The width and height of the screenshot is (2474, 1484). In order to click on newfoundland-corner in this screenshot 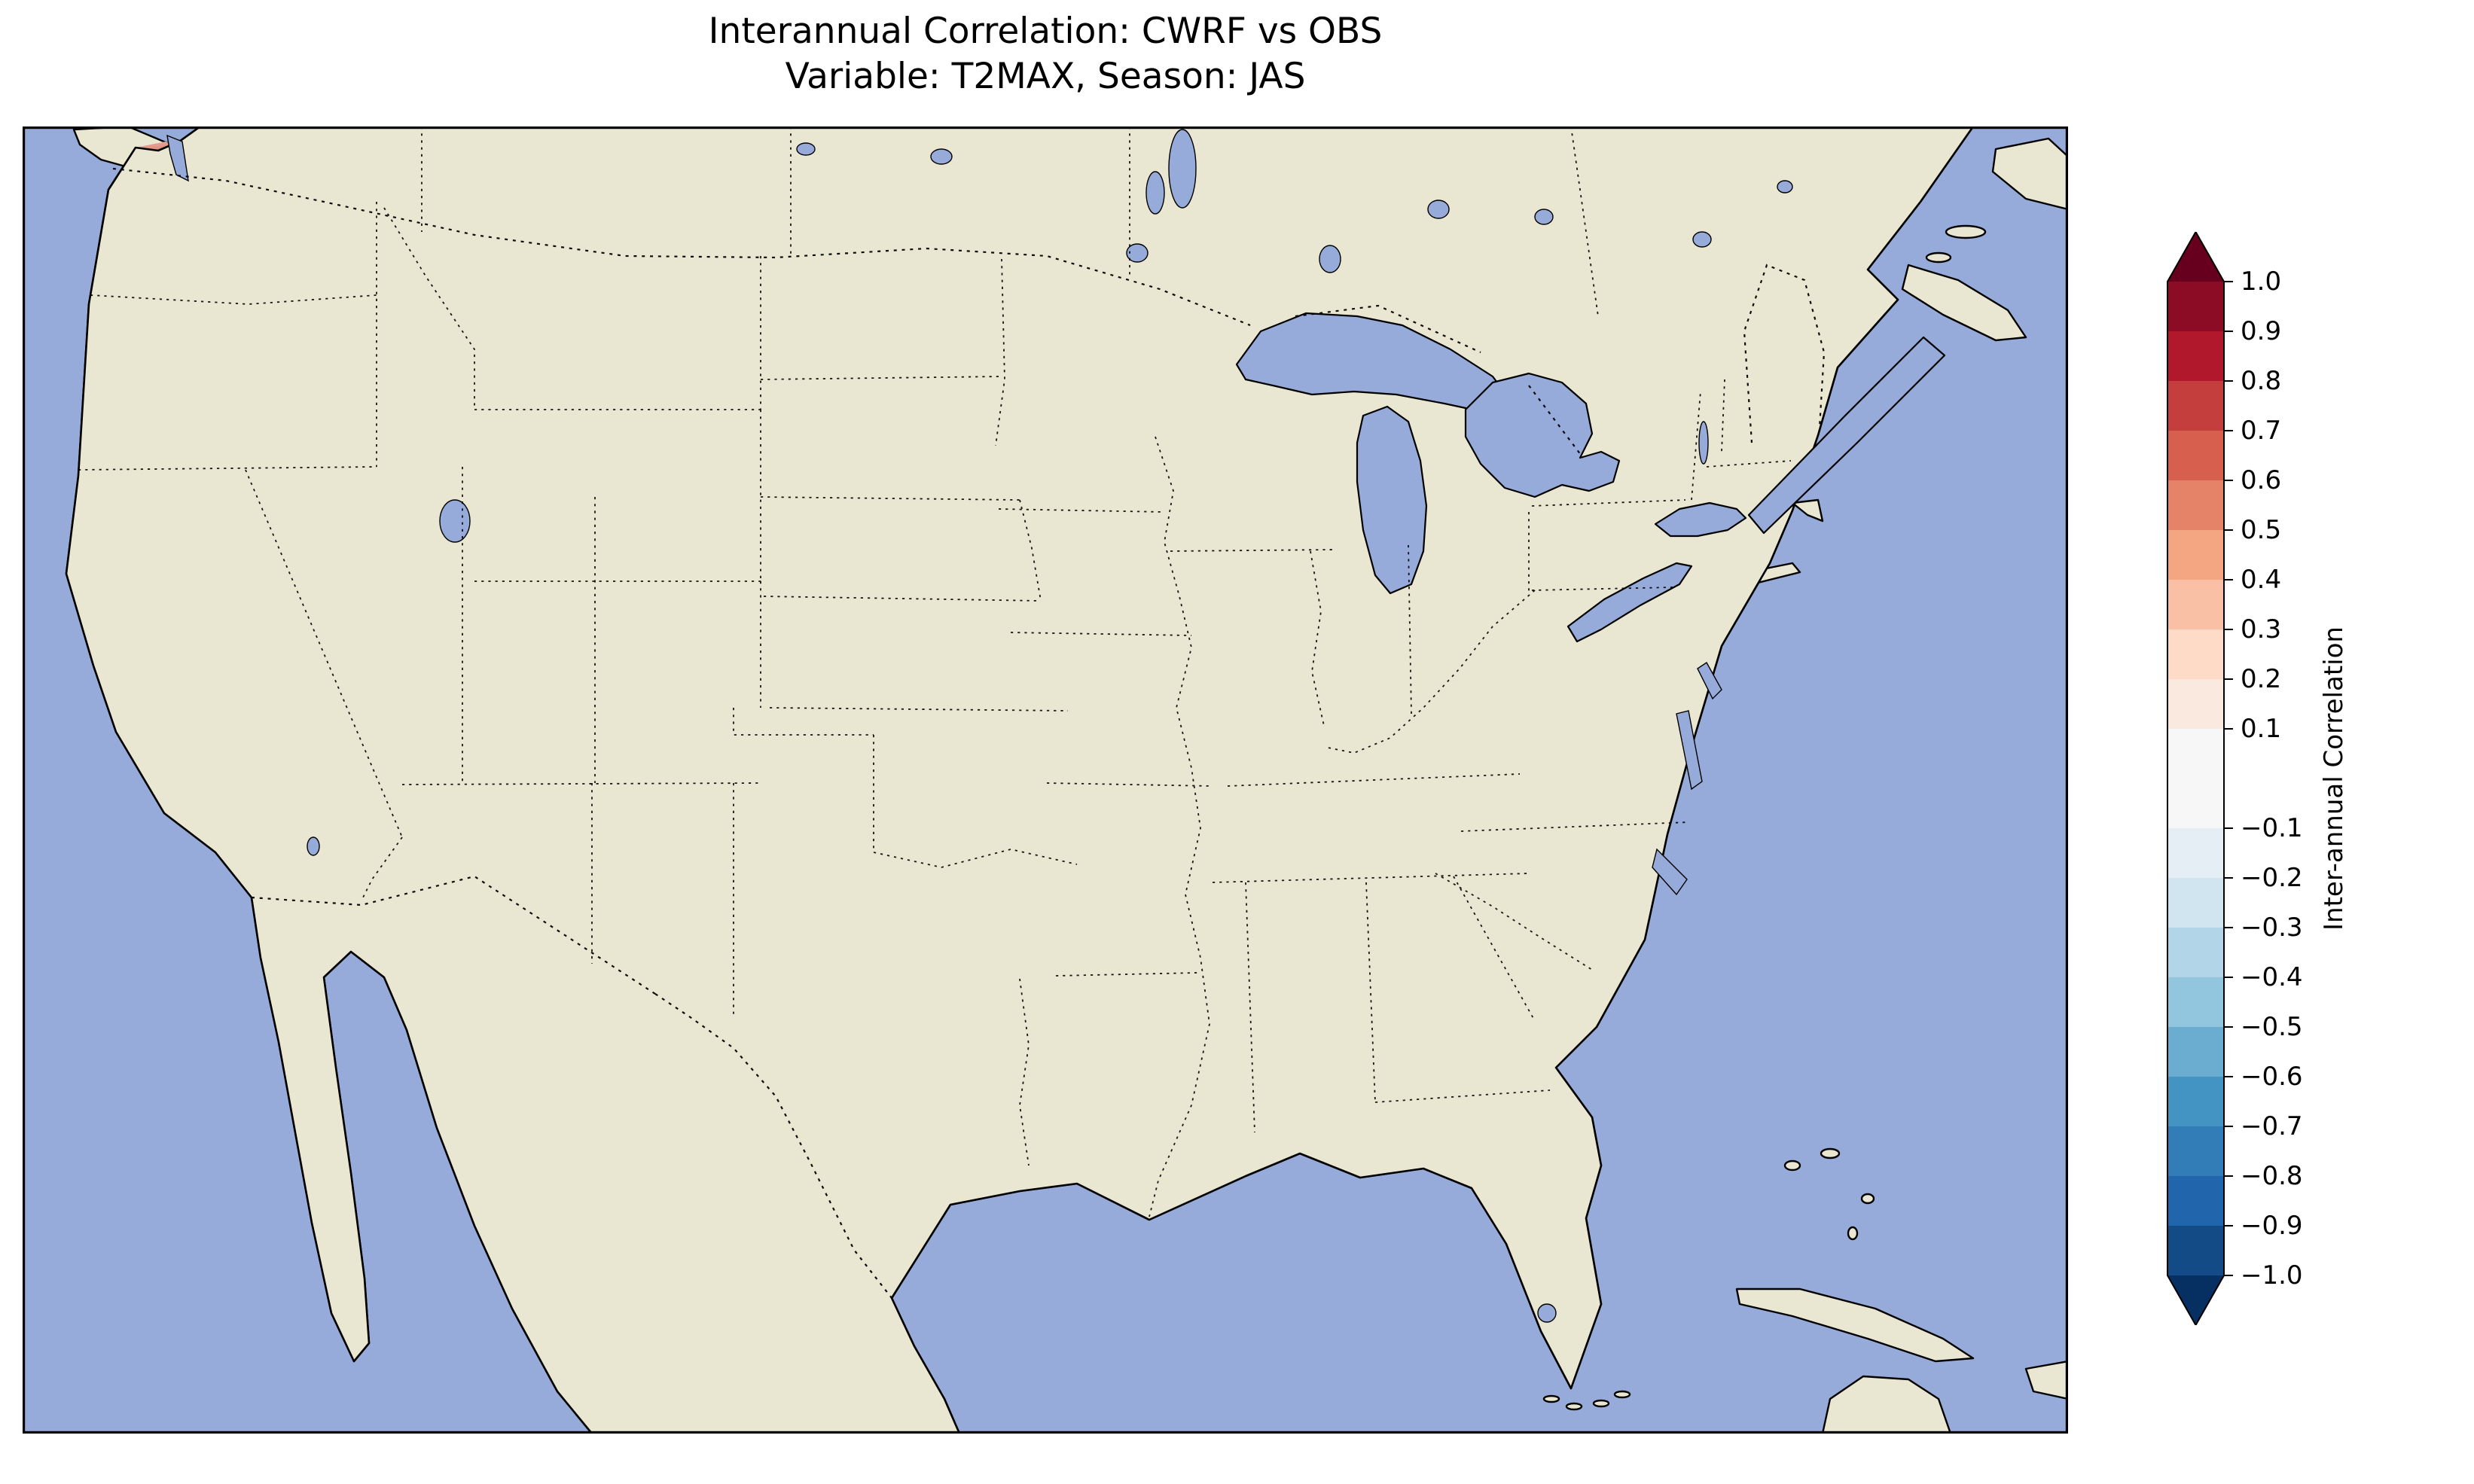, I will do `click(2029, 174)`.